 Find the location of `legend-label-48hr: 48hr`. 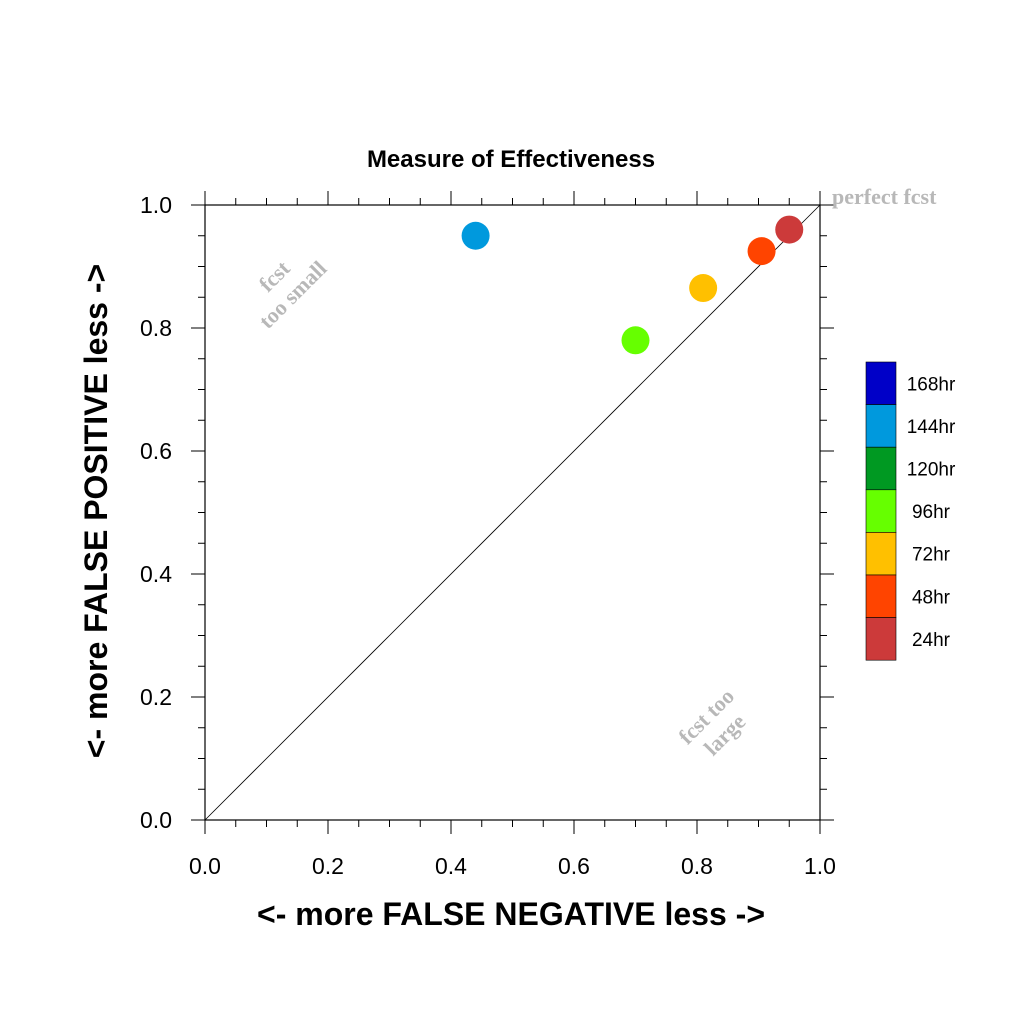

legend-label-48hr: 48hr is located at coordinates (931, 597).